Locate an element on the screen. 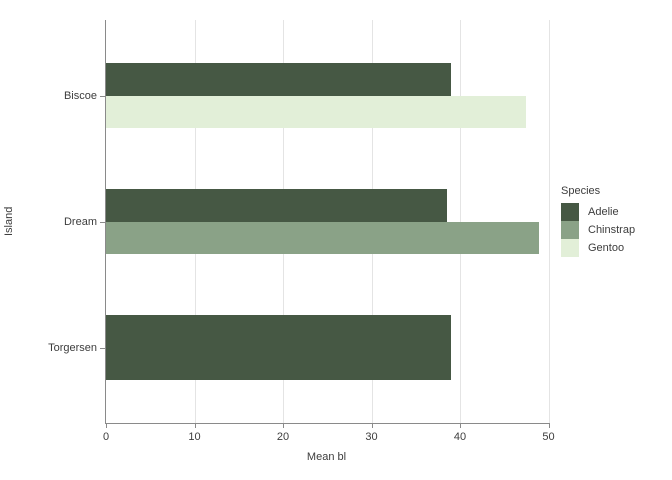 This screenshot has height=480, width=672. x-tick-label: 0 is located at coordinates (106, 437).